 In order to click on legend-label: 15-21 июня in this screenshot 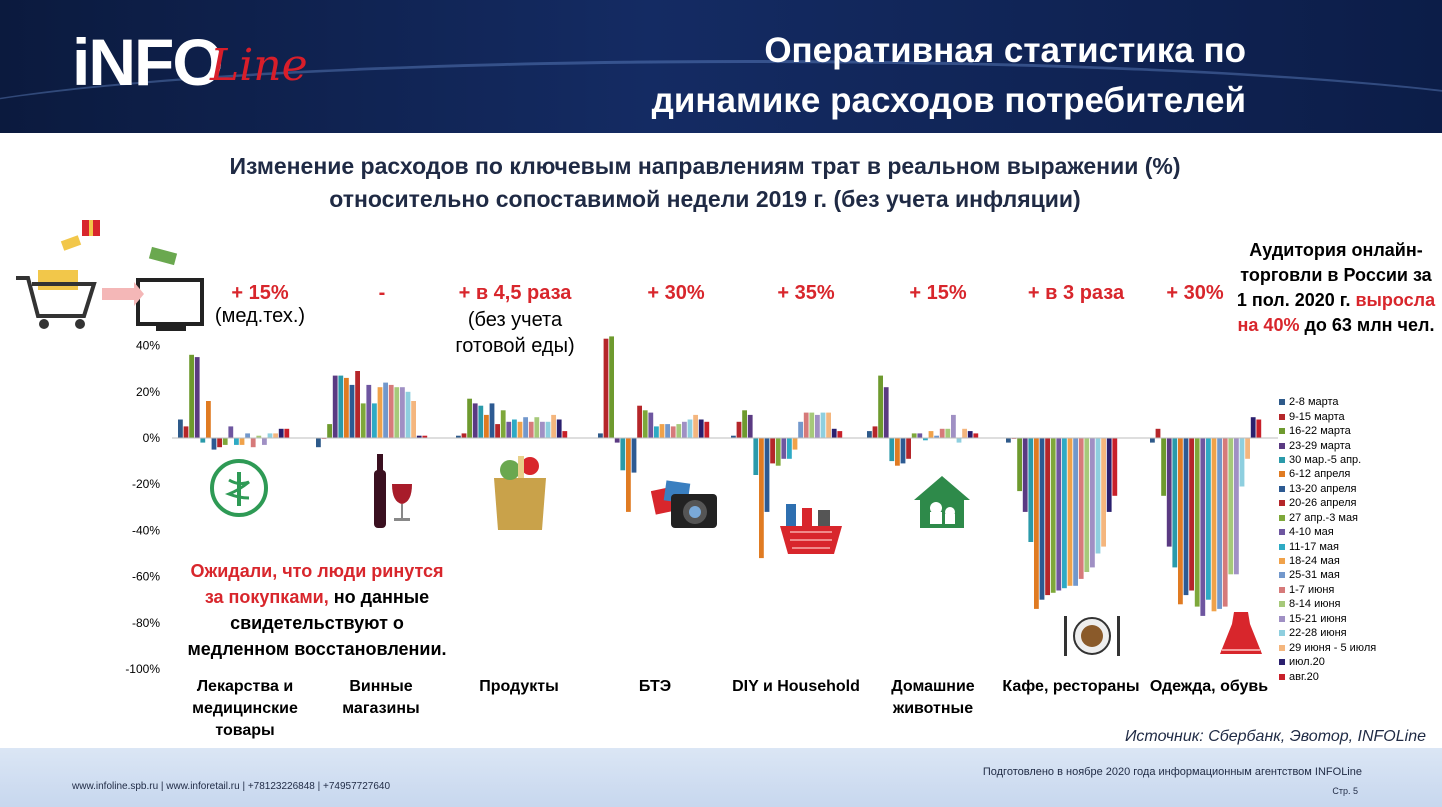, I will do `click(1318, 618)`.